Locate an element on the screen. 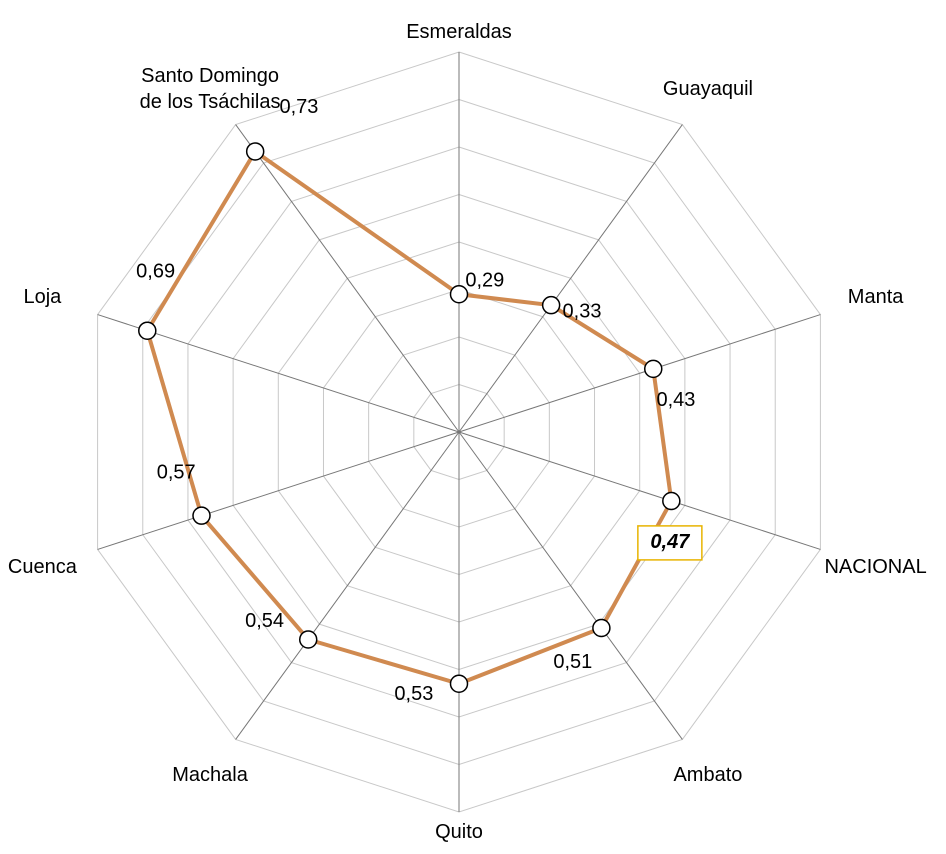  highlight-box is located at coordinates (670, 543).